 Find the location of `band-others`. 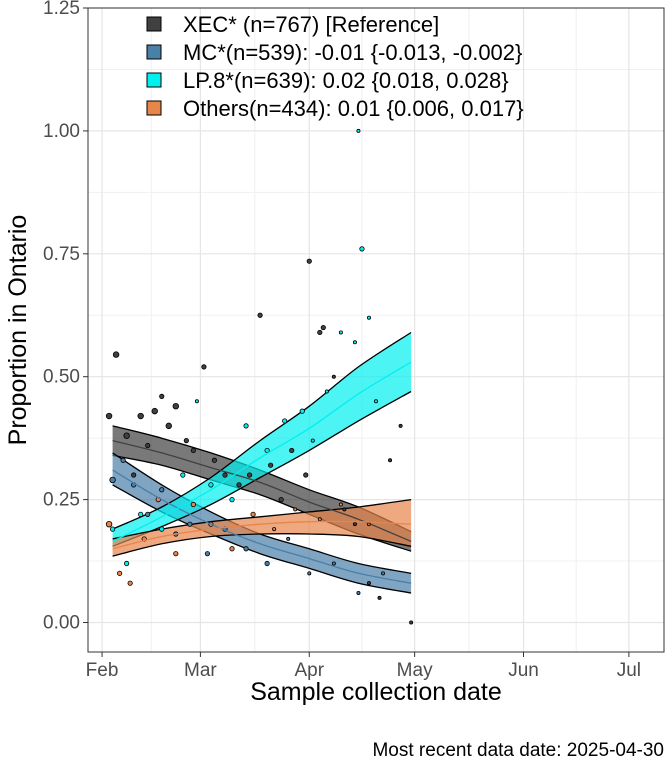

band-others is located at coordinates (262, 528).